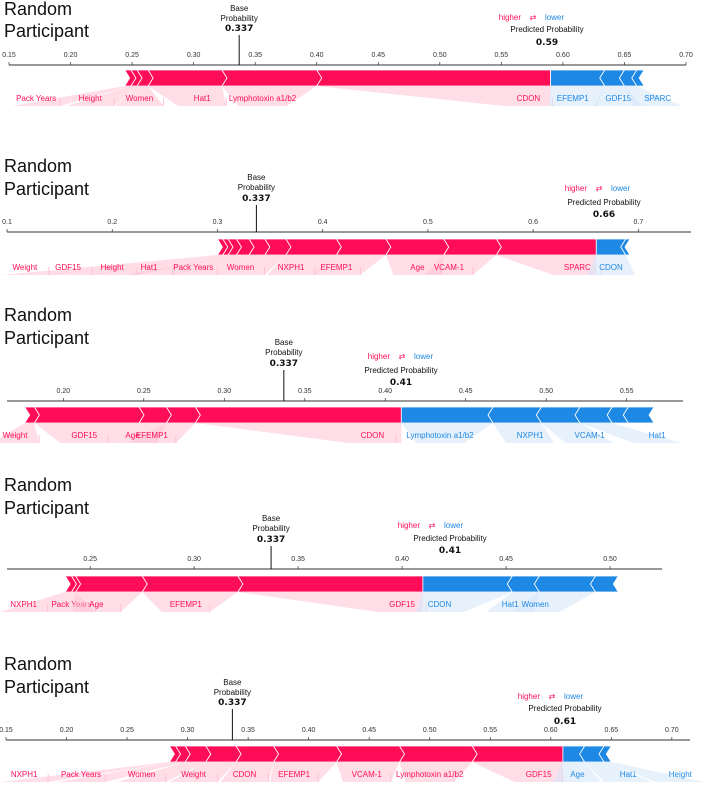 The width and height of the screenshot is (708, 796). Describe the element at coordinates (71, 55) in the screenshot. I see `x-tick-label: 0.20` at that location.